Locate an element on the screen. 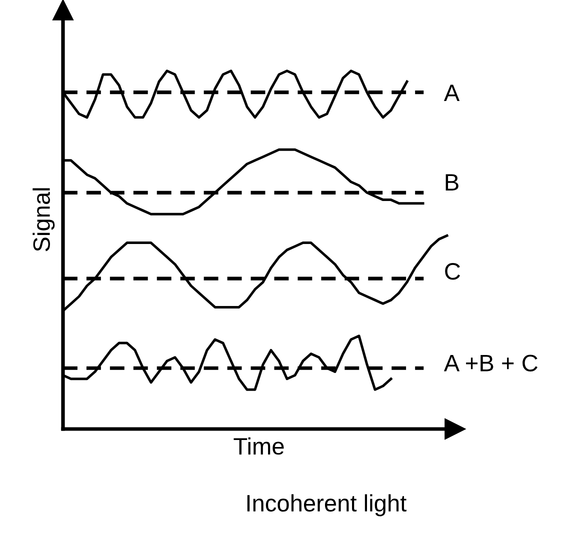 This screenshot has width=582, height=535. series-label: C is located at coordinates (452, 271).